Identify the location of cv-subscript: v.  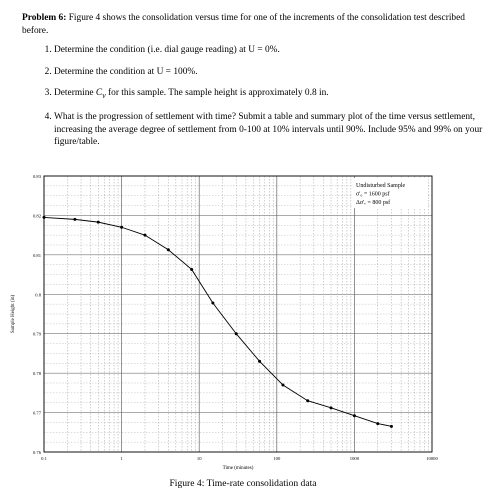
(104, 95).